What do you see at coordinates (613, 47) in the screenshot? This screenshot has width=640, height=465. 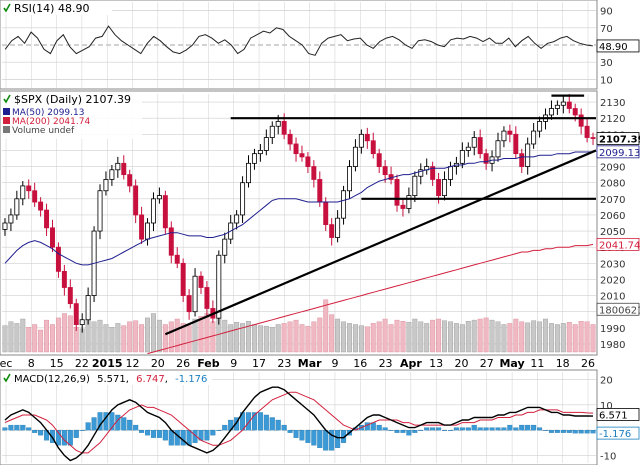 I see `rsi-value-tag-text: 48.90` at bounding box center [613, 47].